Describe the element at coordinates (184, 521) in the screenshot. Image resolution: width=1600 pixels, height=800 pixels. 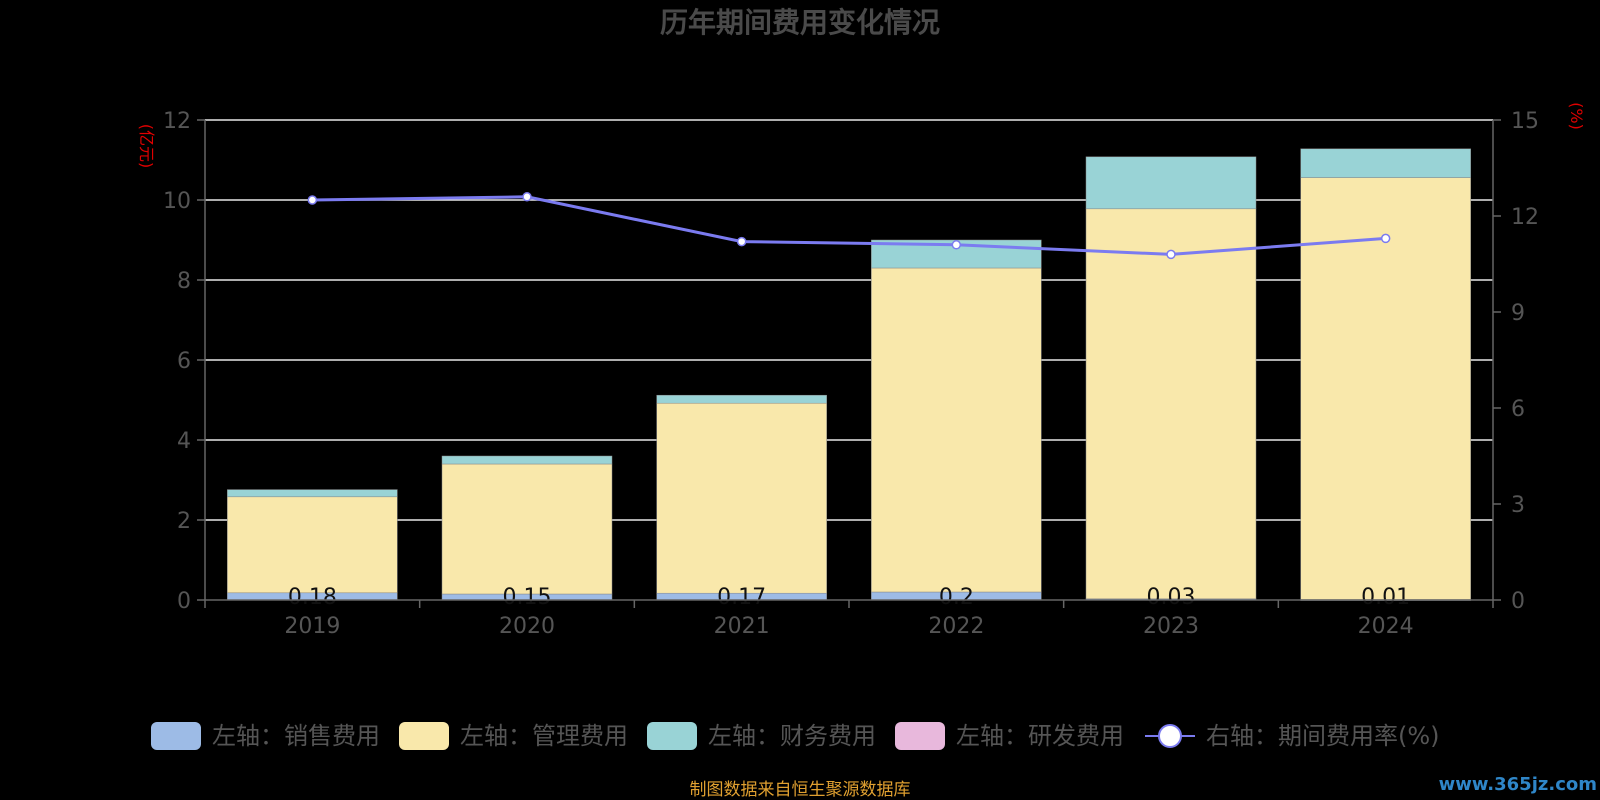
I see `left-tick-label: 2` at that location.